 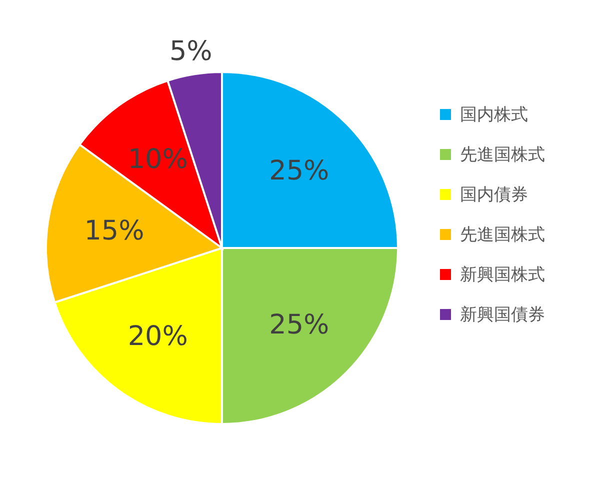 I want to click on data-label: 5%, so click(x=190, y=52).